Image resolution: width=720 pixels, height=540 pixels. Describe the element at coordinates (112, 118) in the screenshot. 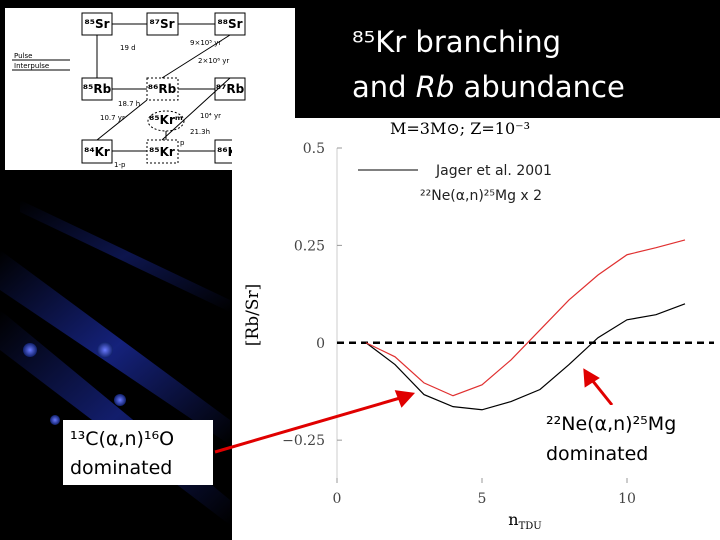

I see `edge-label: 10.7 yr` at that location.